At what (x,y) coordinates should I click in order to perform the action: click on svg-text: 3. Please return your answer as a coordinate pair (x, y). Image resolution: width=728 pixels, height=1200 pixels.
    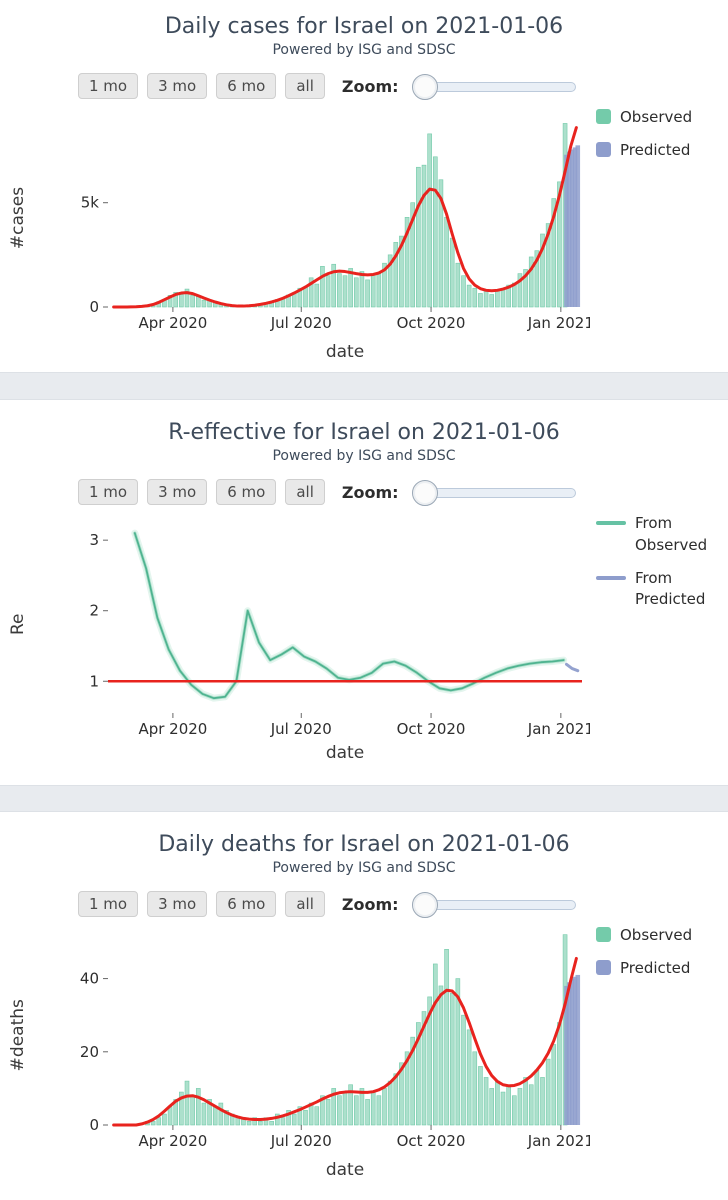
    Looking at the image, I should click on (94, 540).